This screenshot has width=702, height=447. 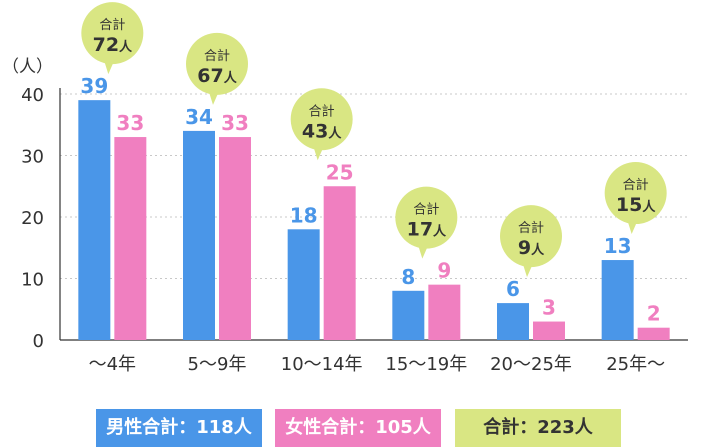 What do you see at coordinates (27, 67) in the screenshot?
I see `y-axis-unit: （人）` at bounding box center [27, 67].